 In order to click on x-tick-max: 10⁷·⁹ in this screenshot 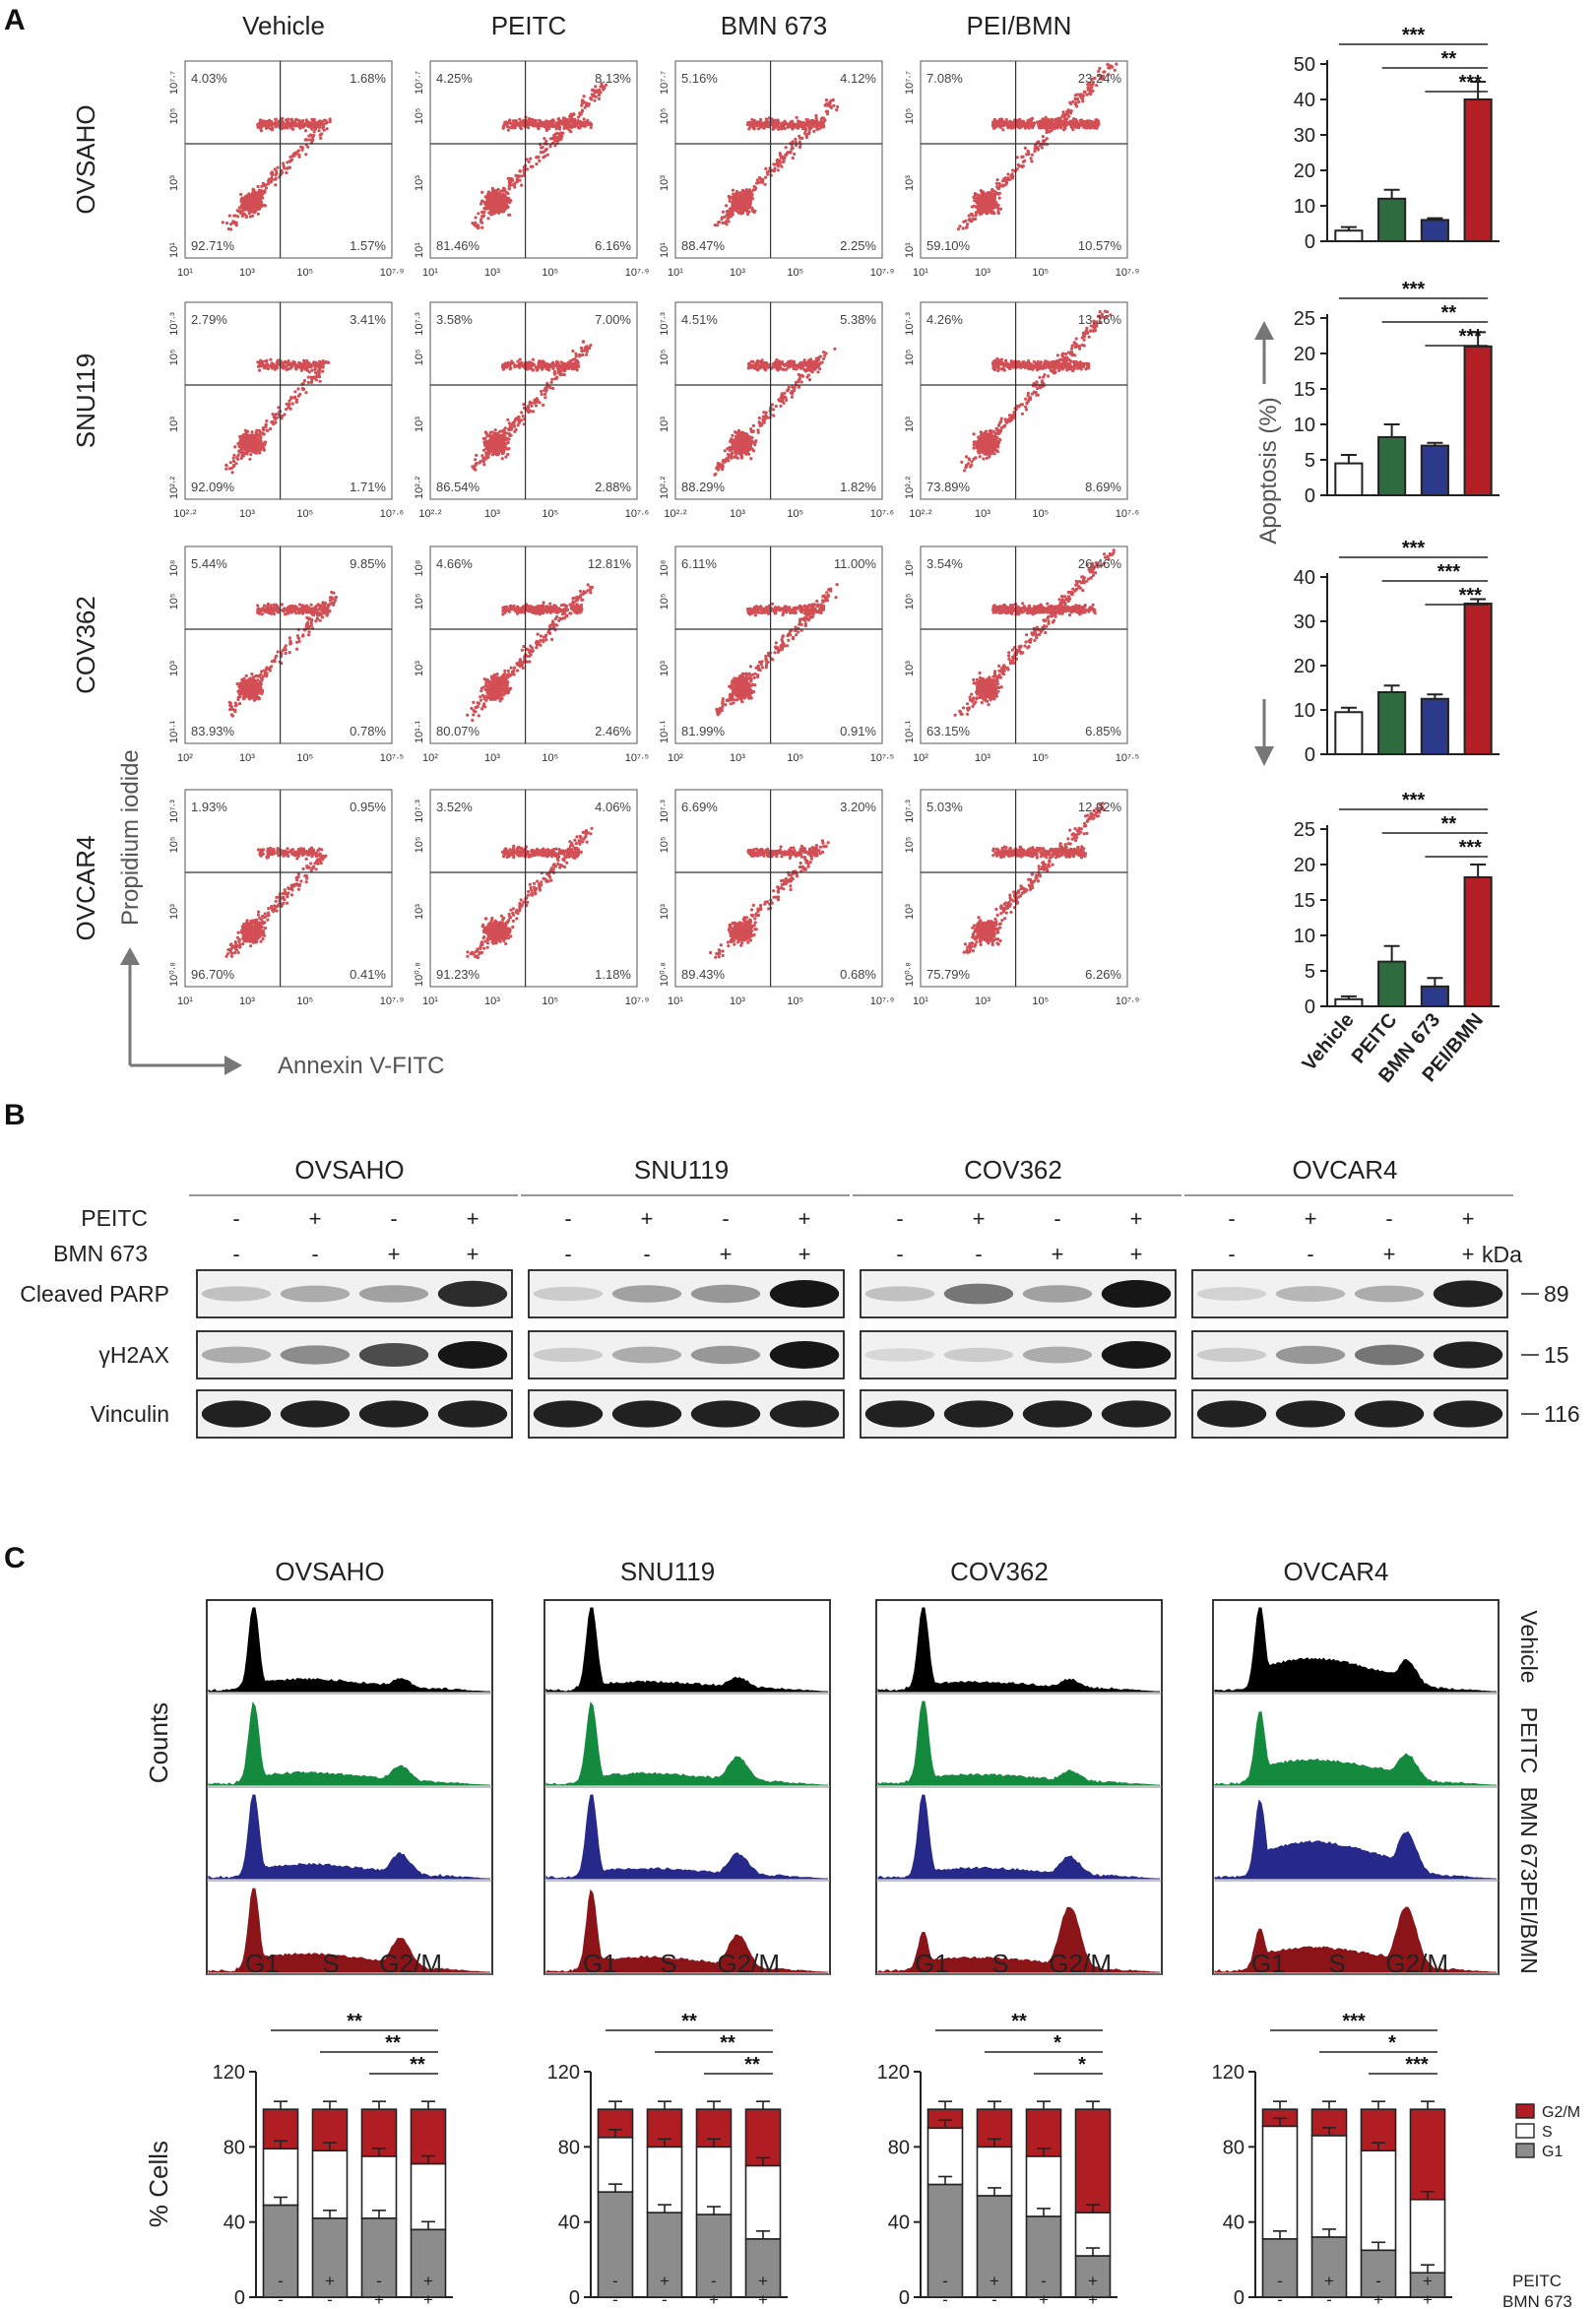, I will do `click(638, 273)`.